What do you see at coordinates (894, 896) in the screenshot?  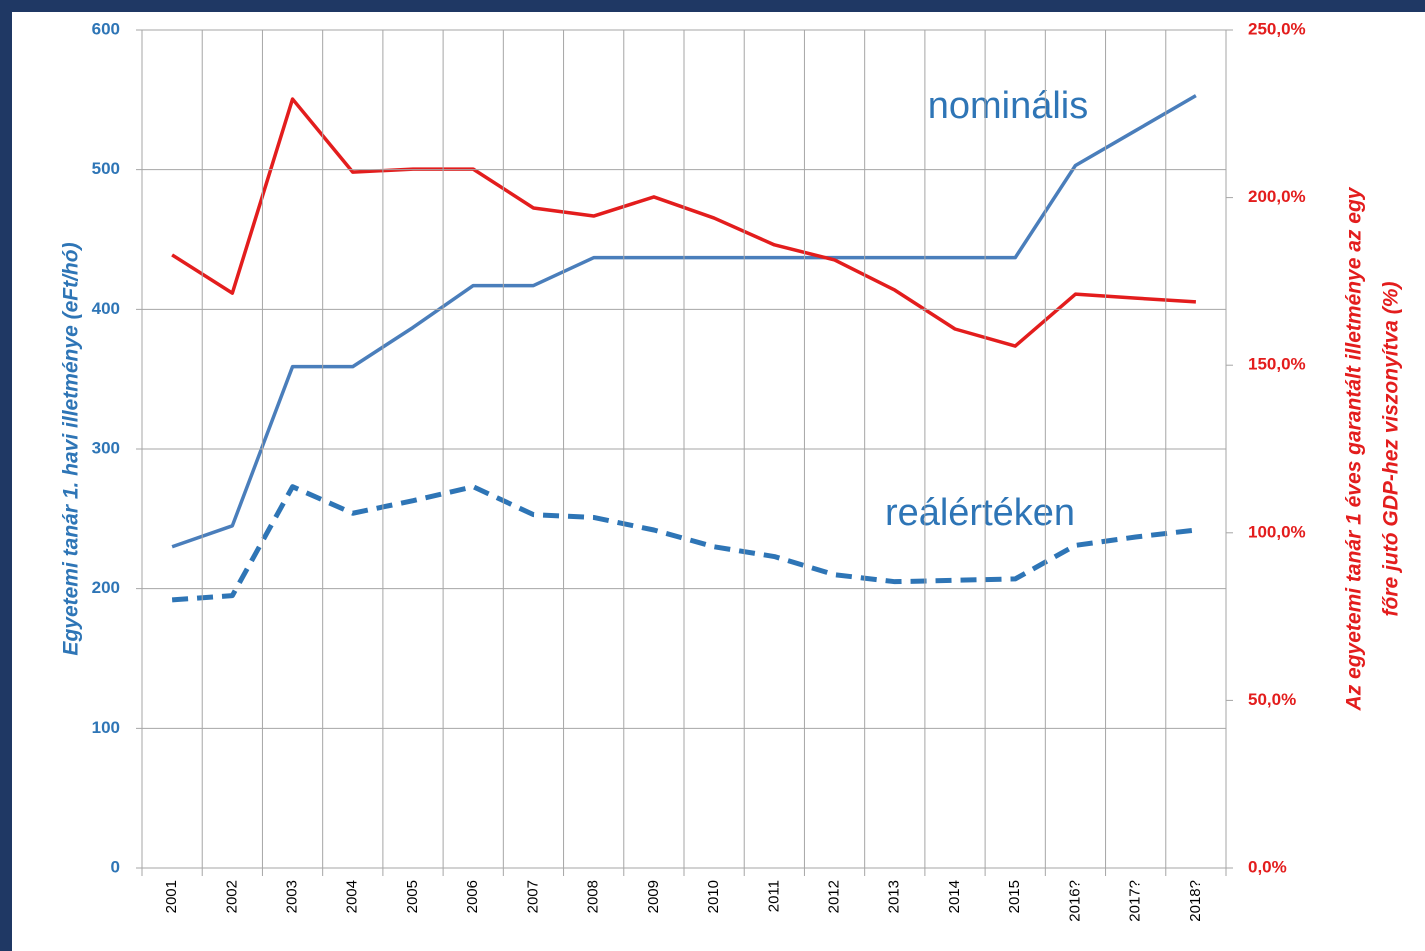 I see `x-tick-label: 2013` at bounding box center [894, 896].